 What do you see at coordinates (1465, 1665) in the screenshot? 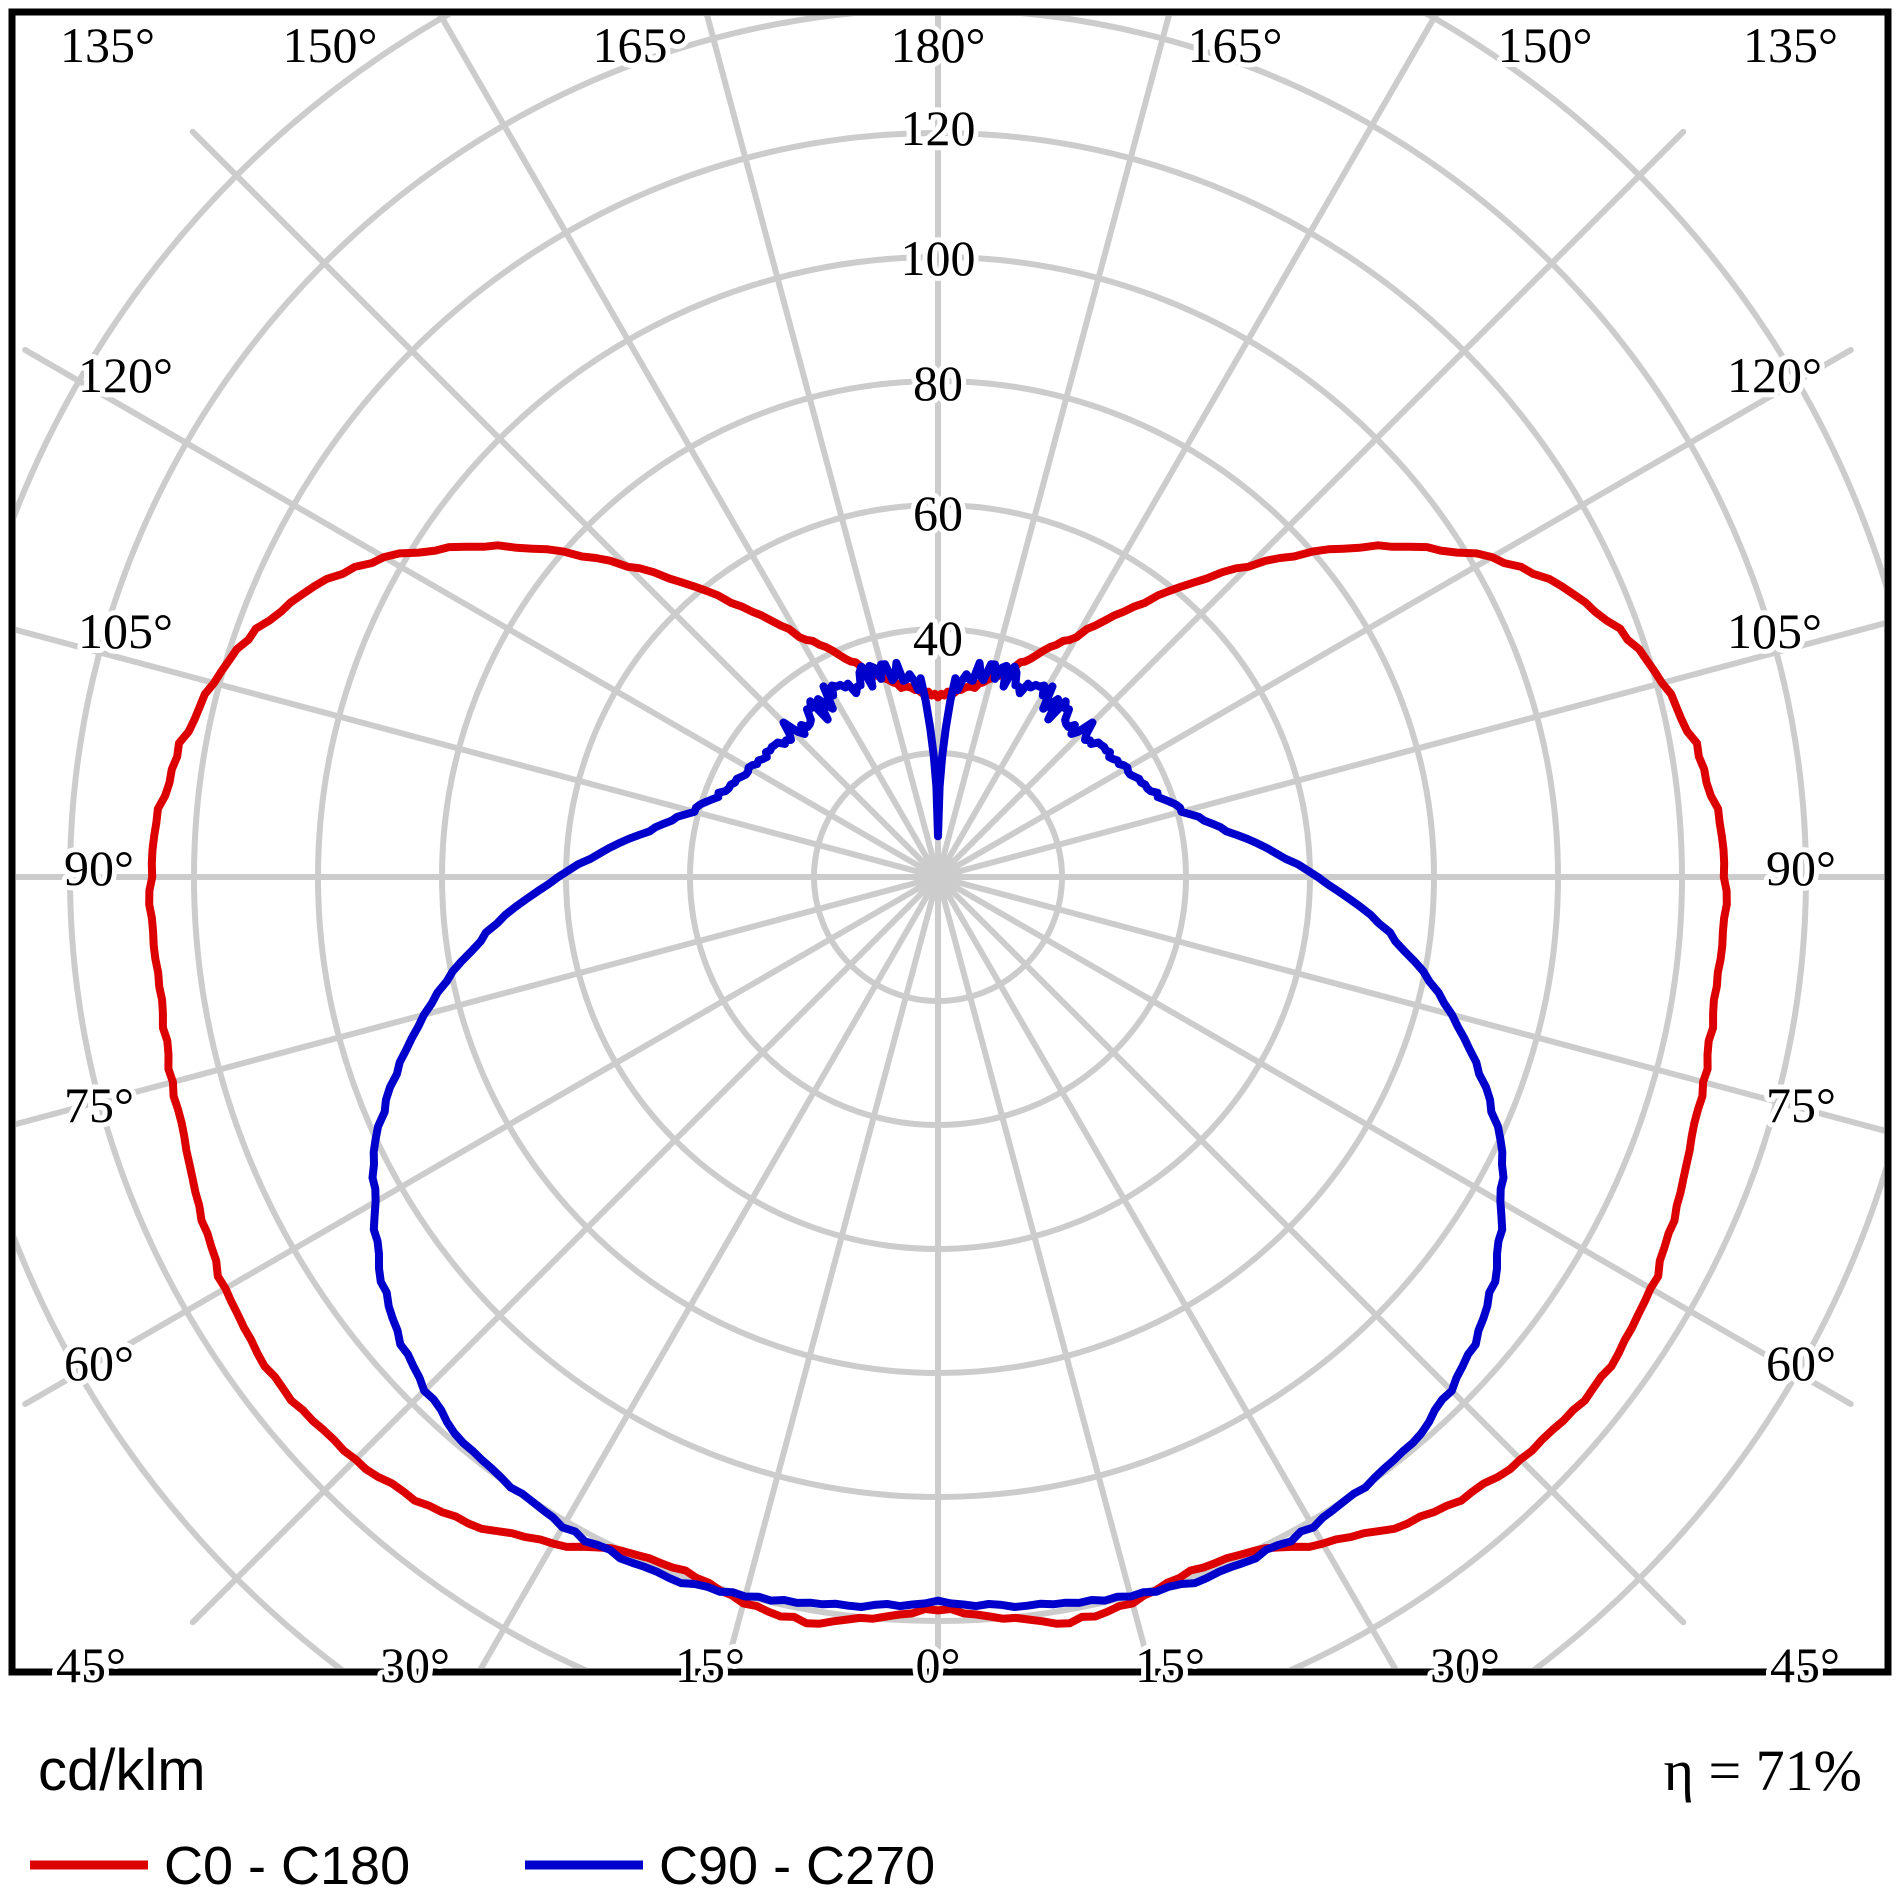
I see `angle-label-bottom-5: 30°` at bounding box center [1465, 1665].